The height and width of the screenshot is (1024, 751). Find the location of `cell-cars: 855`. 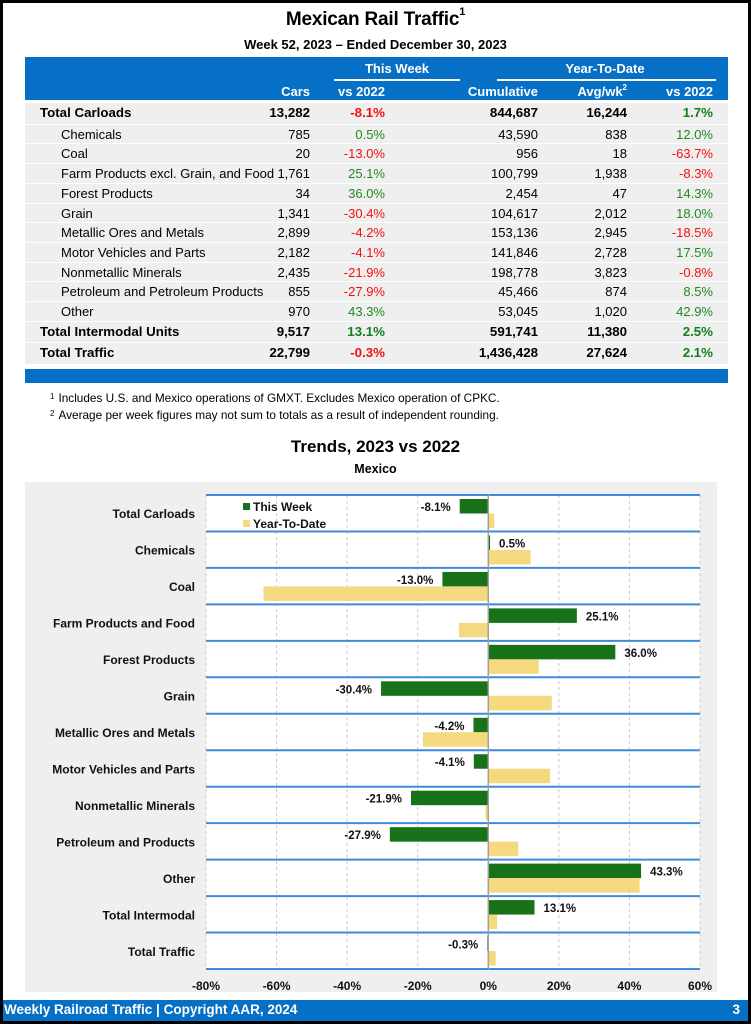

cell-cars: 855 is located at coordinates (299, 292).